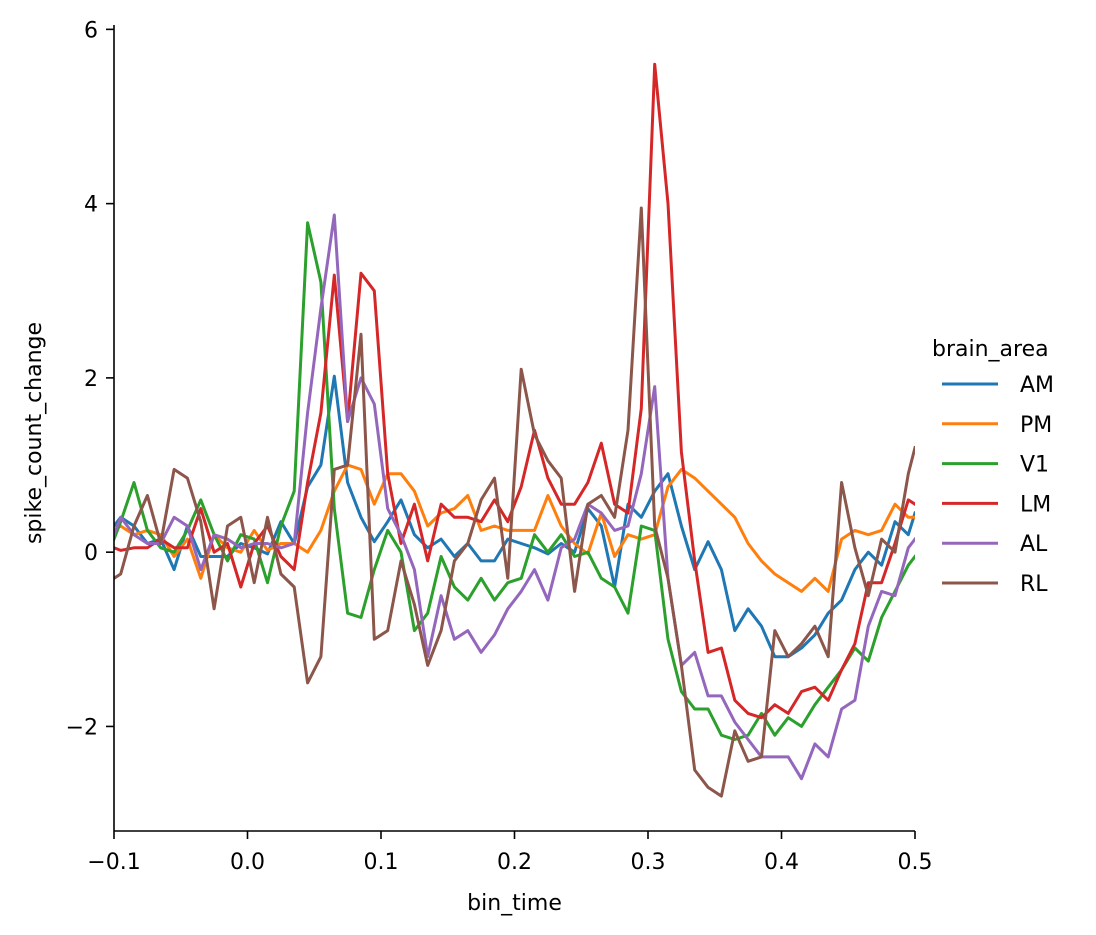  What do you see at coordinates (82, 727) in the screenshot?
I see `y-tick-label: −2` at bounding box center [82, 727].